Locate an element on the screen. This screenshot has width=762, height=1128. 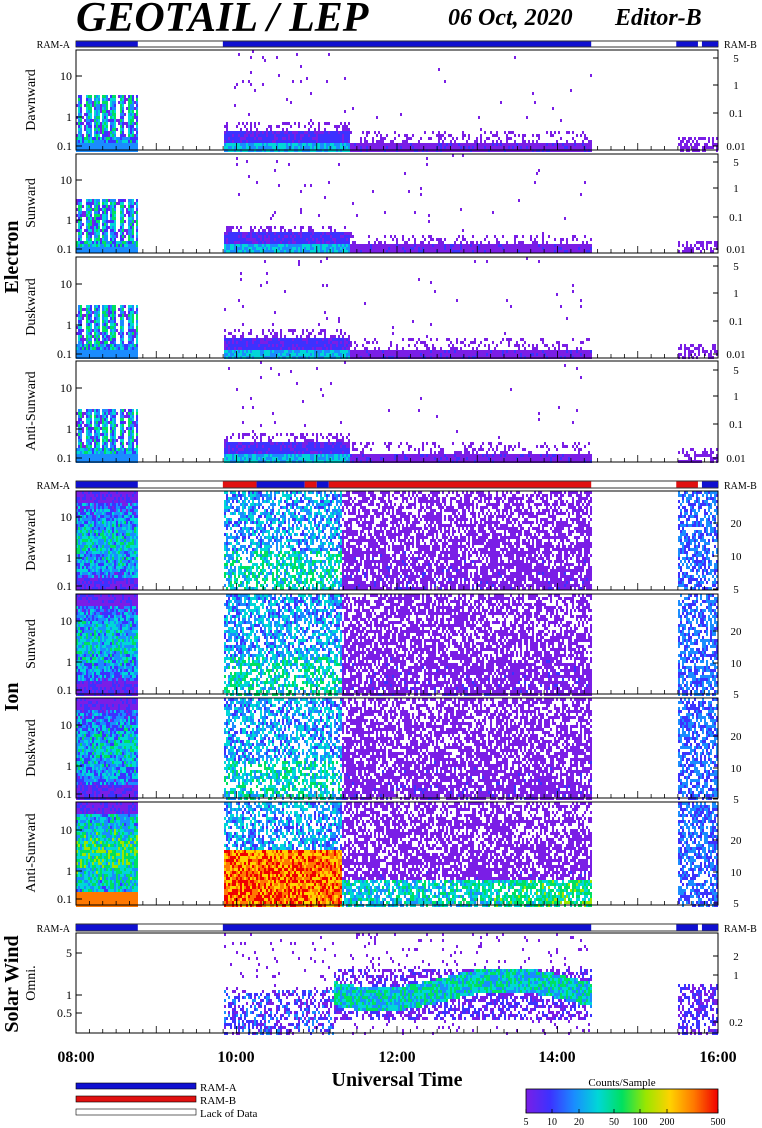
ion-group-label: Ion is located at coordinates (12, 697).